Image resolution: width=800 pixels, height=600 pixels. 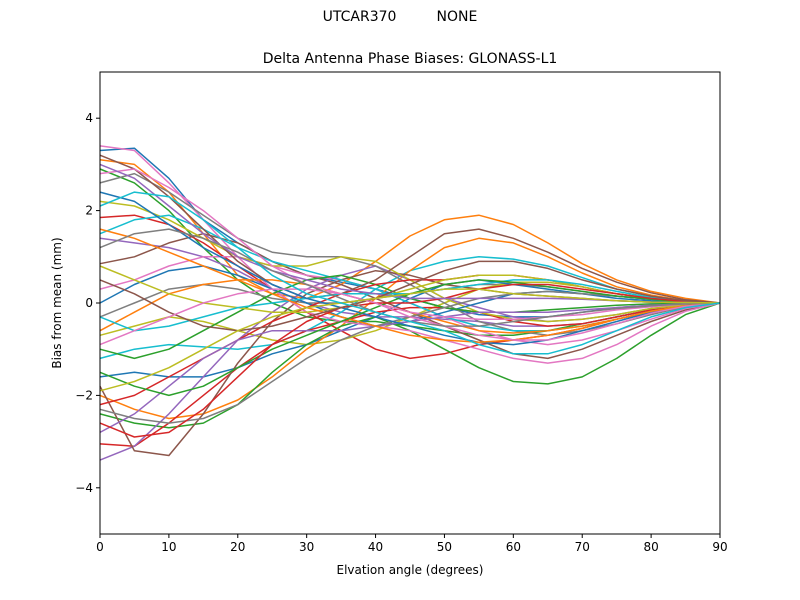 I want to click on y-tick-label: −2, so click(x=84, y=395).